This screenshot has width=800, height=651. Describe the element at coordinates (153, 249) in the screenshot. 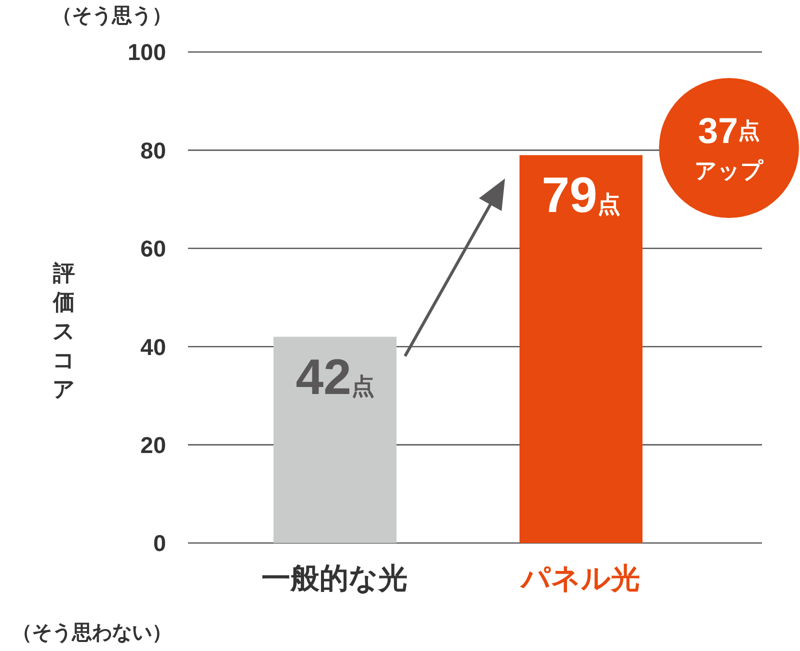

I see `y-tick-label: 60` at that location.